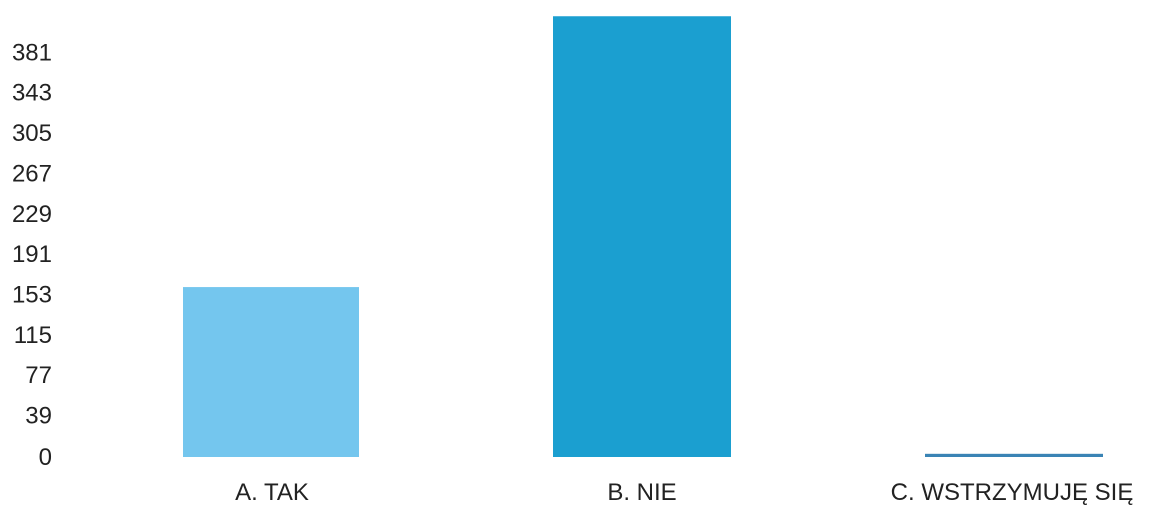 Image resolution: width=1162 pixels, height=513 pixels. What do you see at coordinates (32, 214) in the screenshot?
I see `y-tick-label: 229` at bounding box center [32, 214].